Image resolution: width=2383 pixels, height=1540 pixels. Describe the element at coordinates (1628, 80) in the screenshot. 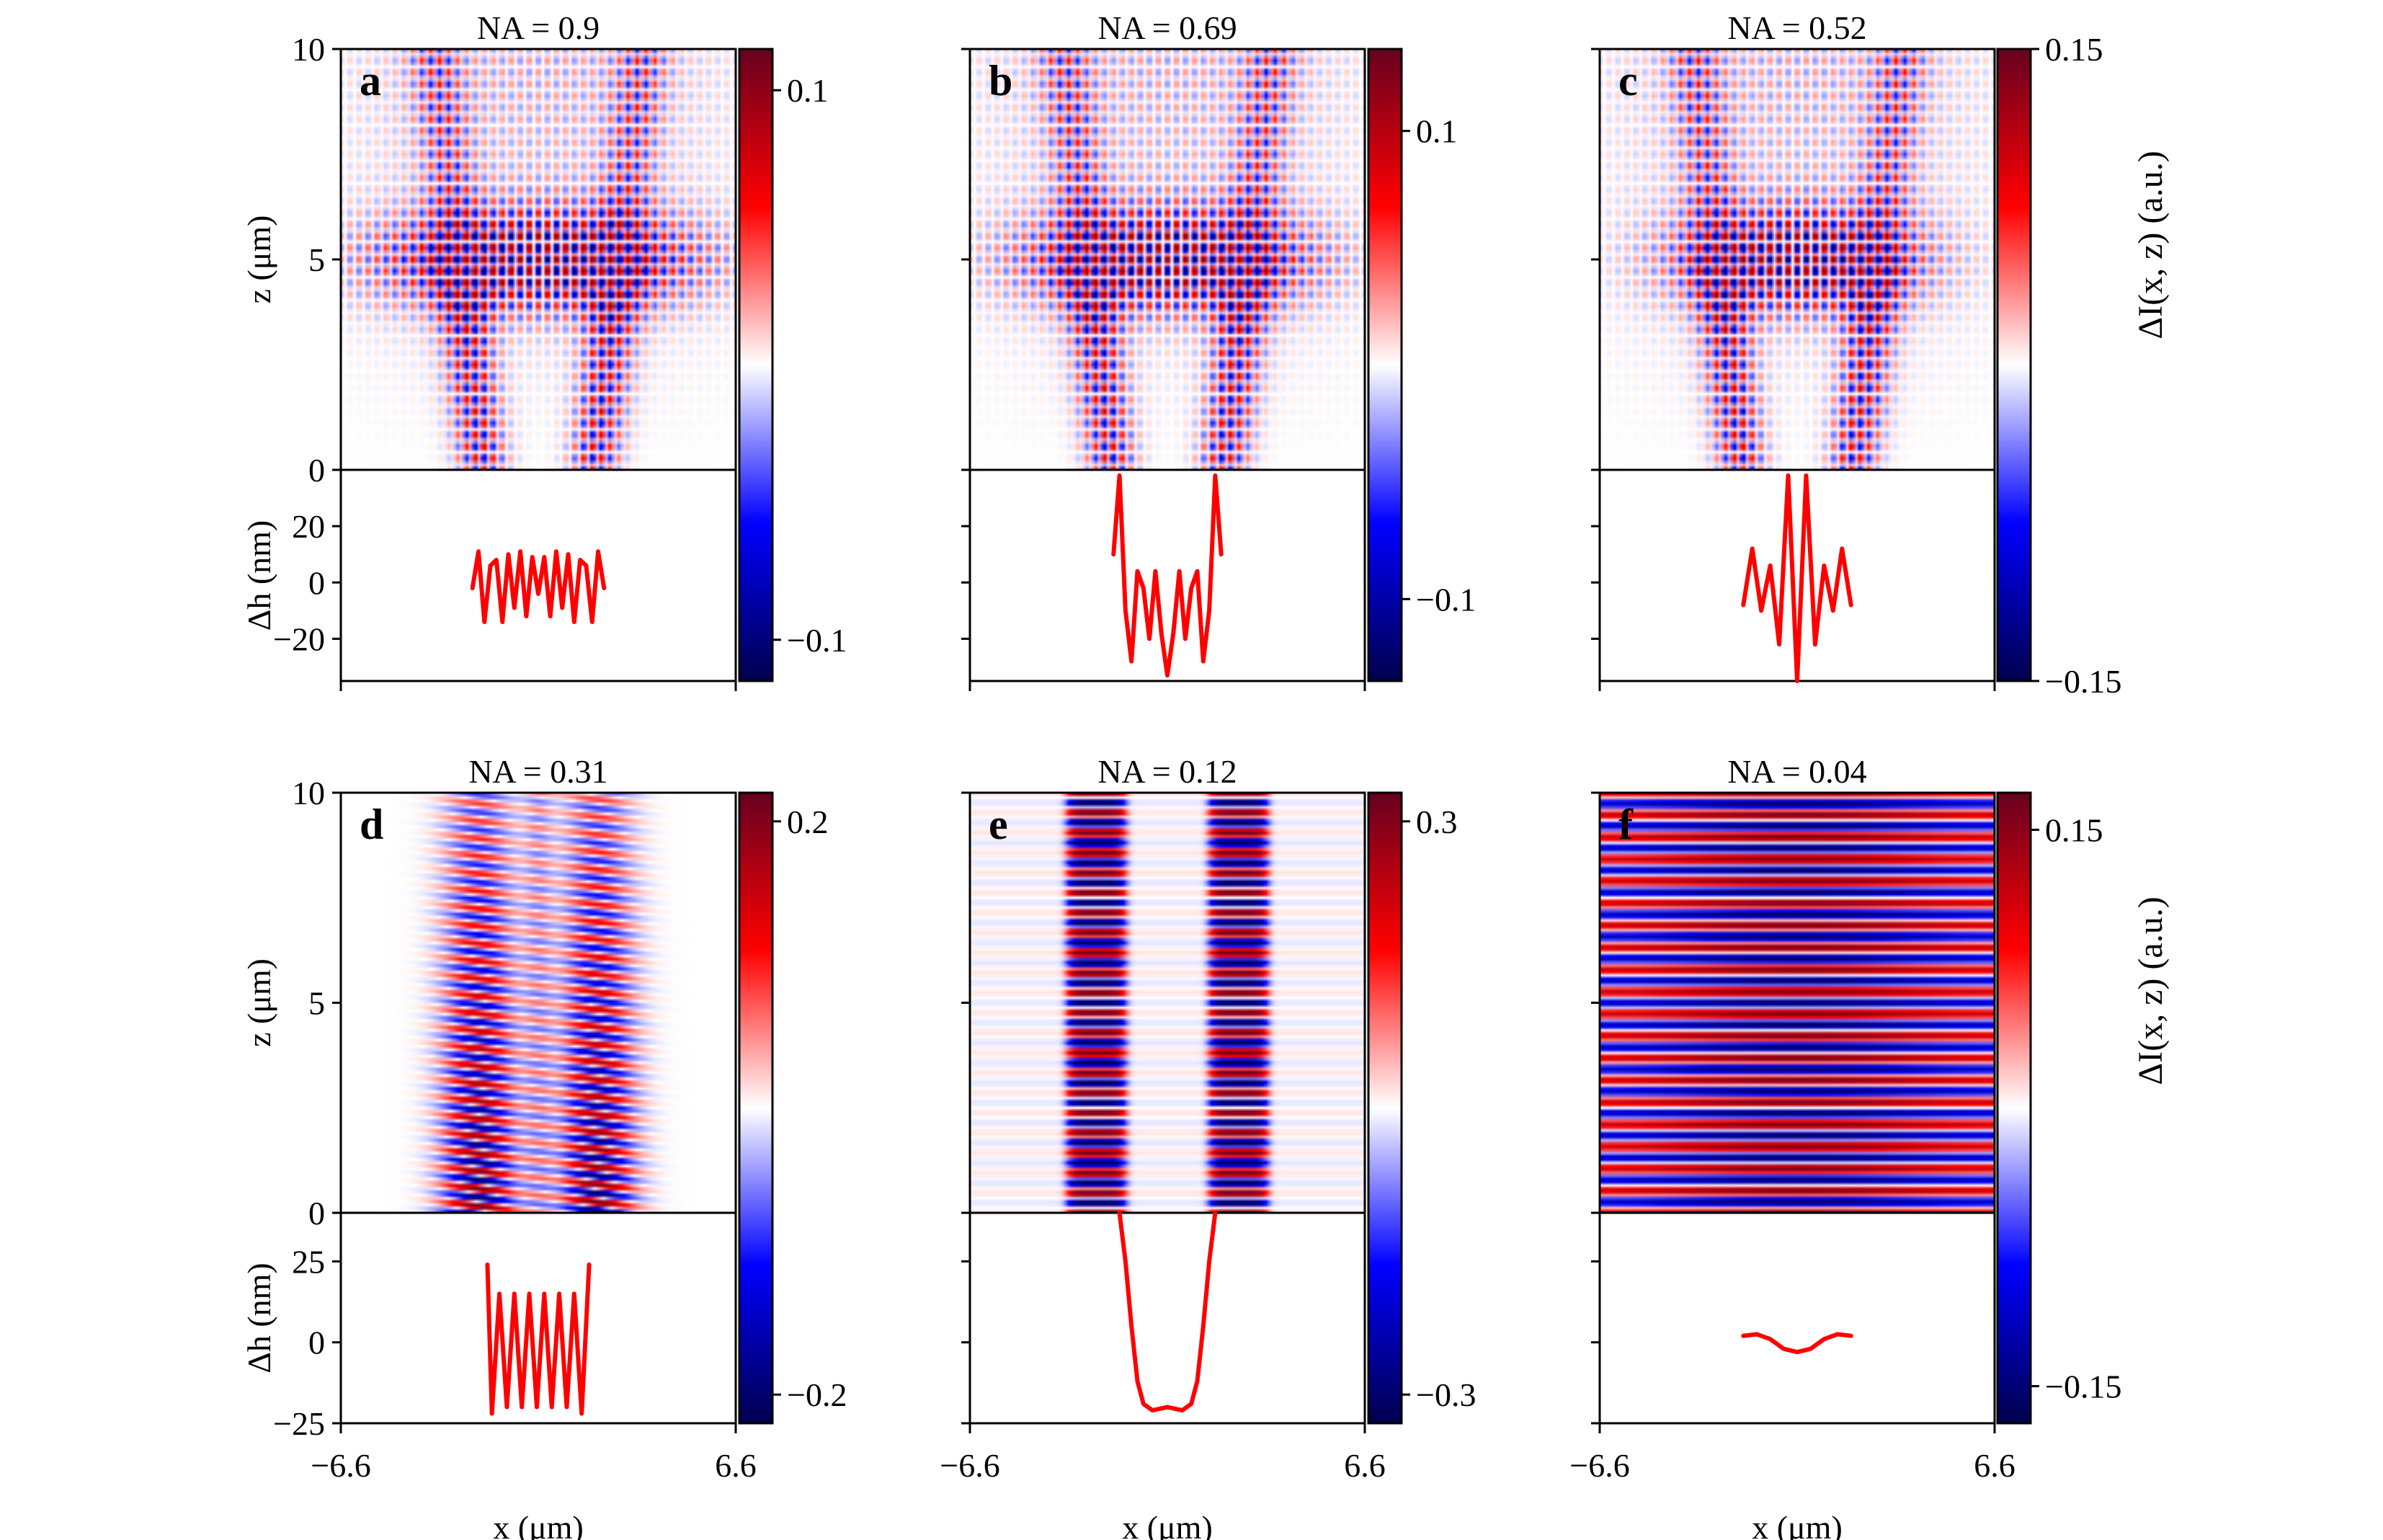

I see `panel-letter: c` at that location.